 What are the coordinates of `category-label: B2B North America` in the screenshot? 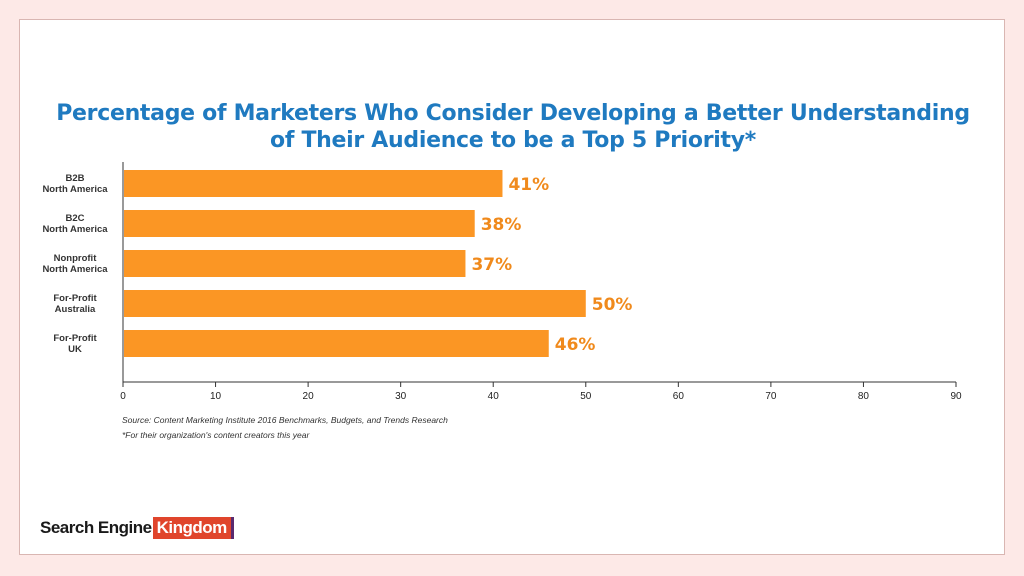 It's located at (75, 184).